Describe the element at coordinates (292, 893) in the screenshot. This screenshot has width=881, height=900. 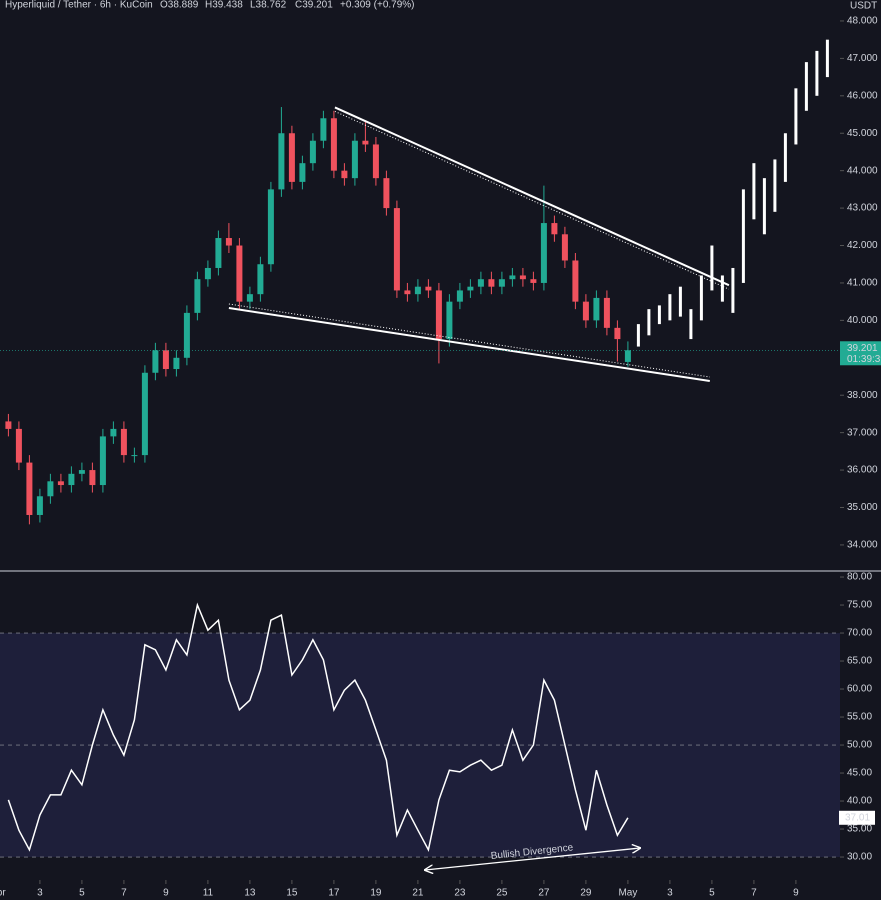
I see `x-tick-label: 15` at that location.